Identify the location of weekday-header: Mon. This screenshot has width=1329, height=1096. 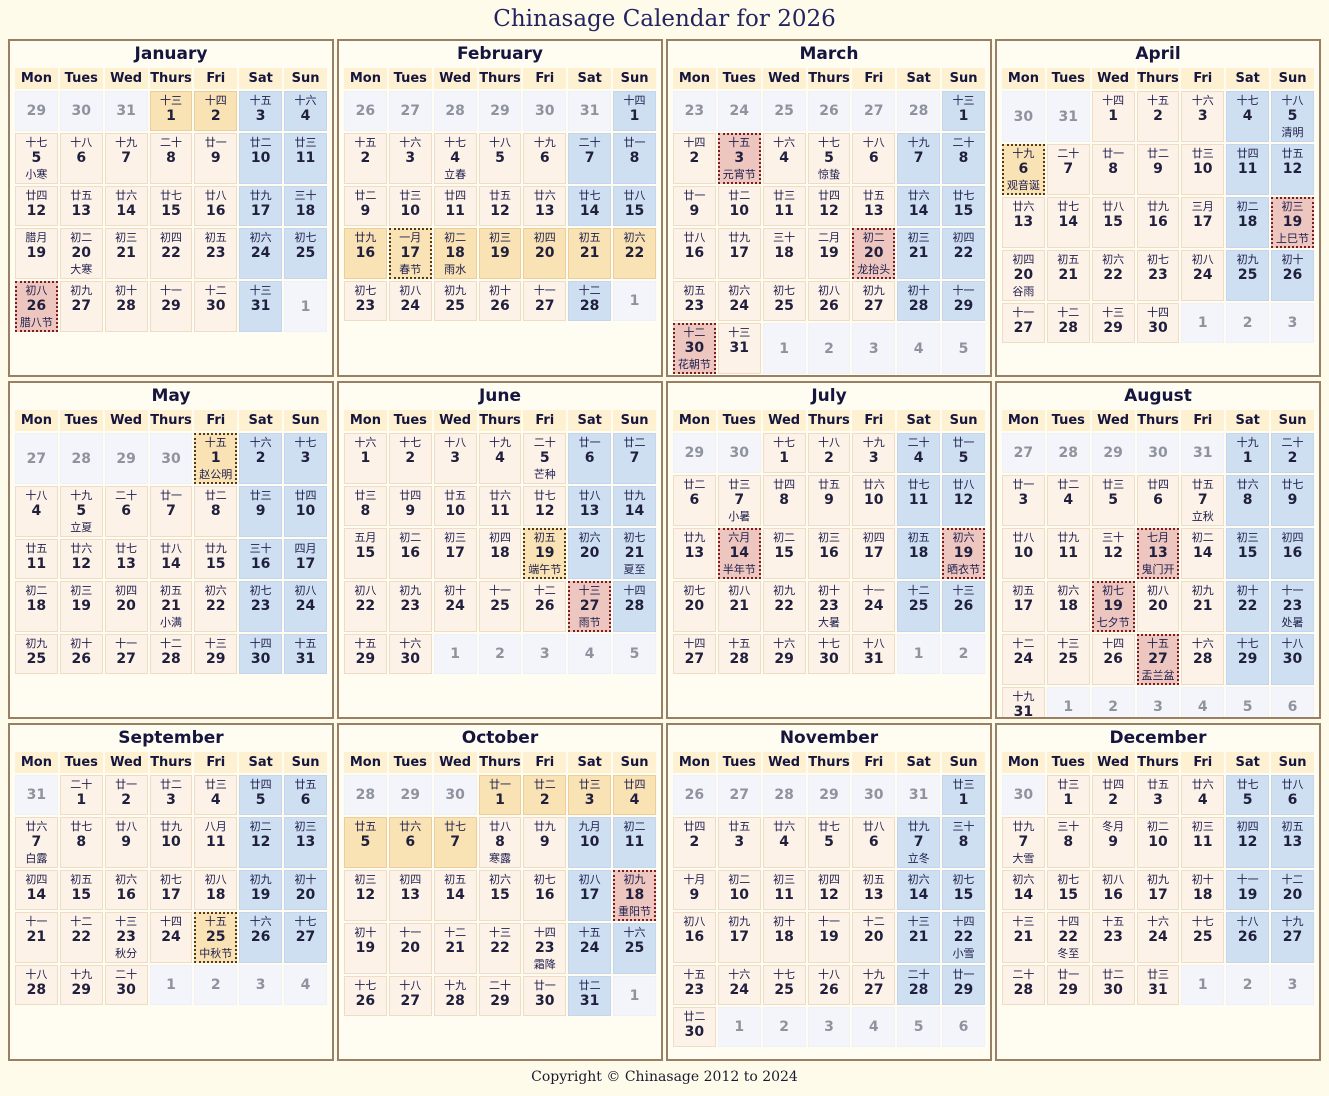
(1023, 420).